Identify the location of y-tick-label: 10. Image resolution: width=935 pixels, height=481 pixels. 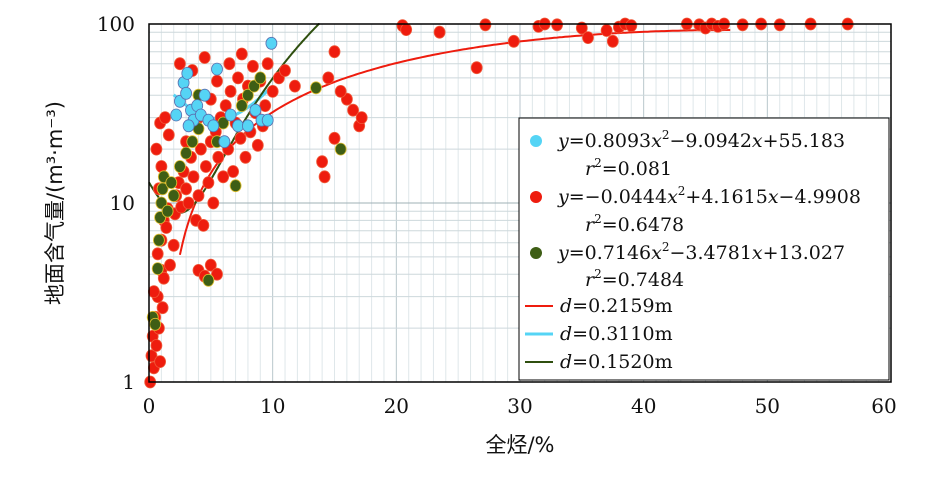
(122, 203).